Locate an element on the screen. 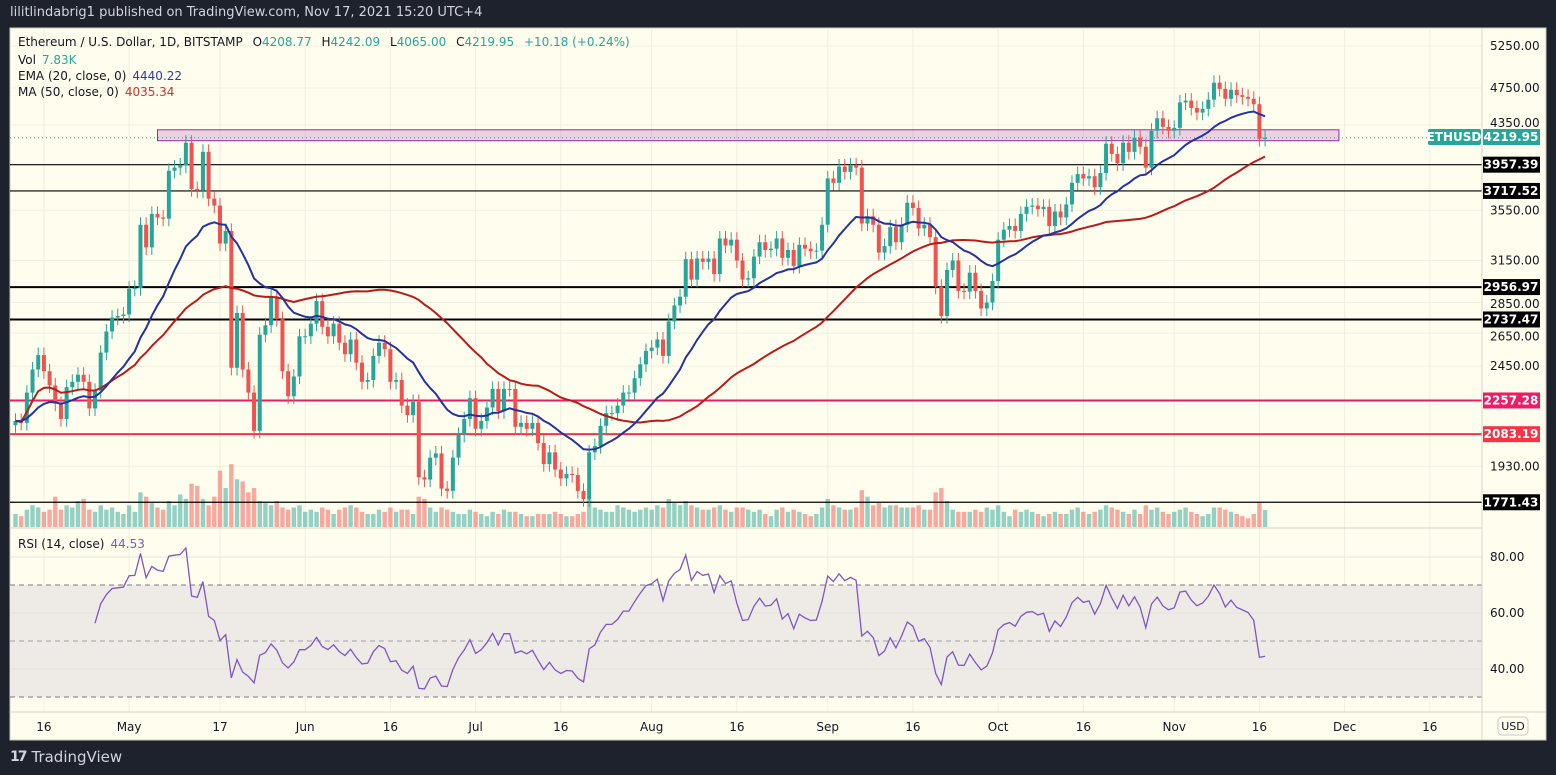 This screenshot has width=1556, height=775. footer-brand: TradingView is located at coordinates (77, 757).